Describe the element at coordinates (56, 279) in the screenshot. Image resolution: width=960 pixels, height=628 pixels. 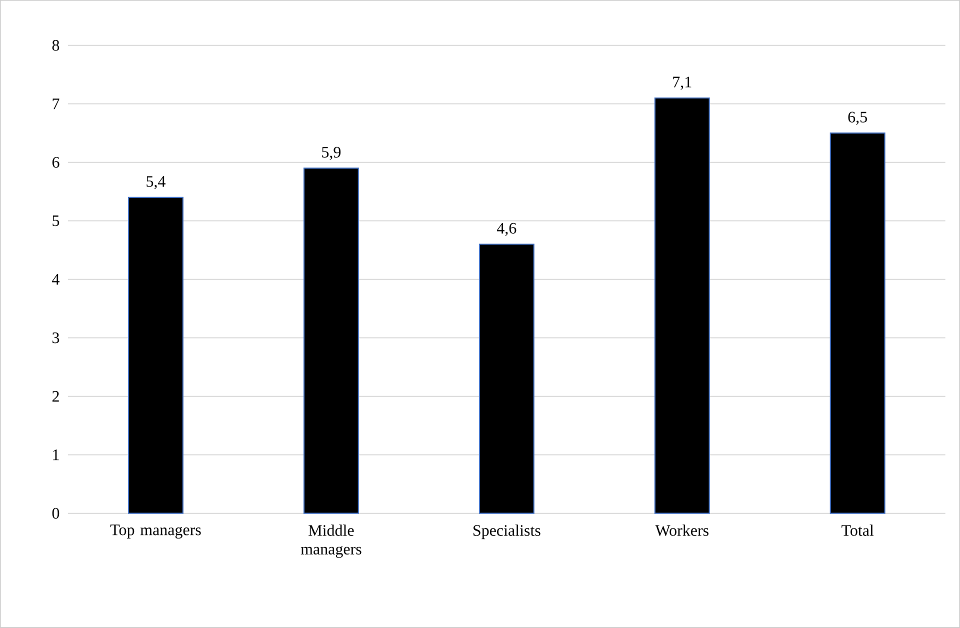
I see `y-tick-label: 4` at that location.